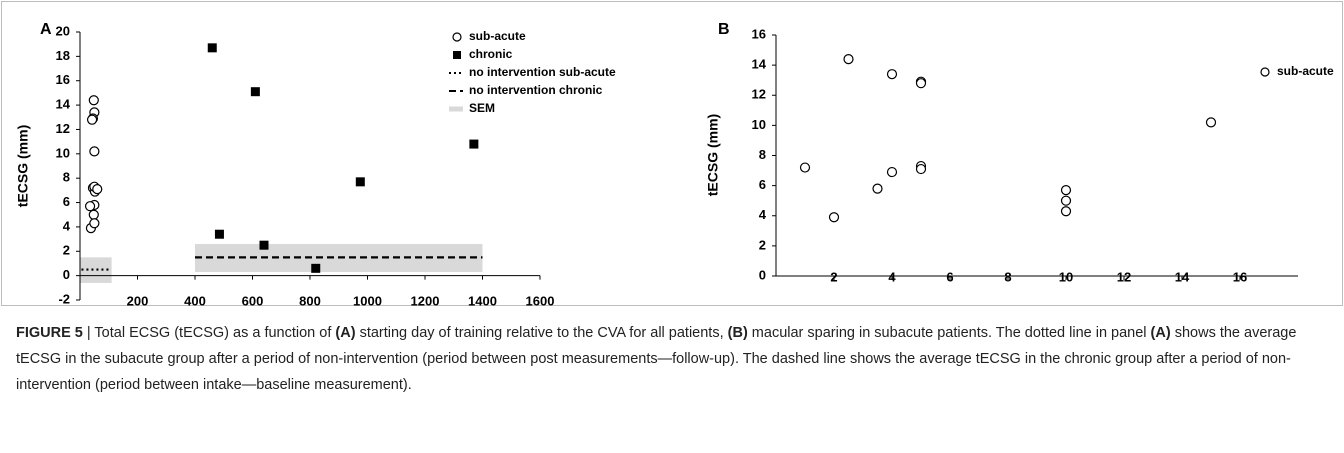  Describe the element at coordinates (949, 276) in the screenshot. I see `x-tick-label: 6` at that location.